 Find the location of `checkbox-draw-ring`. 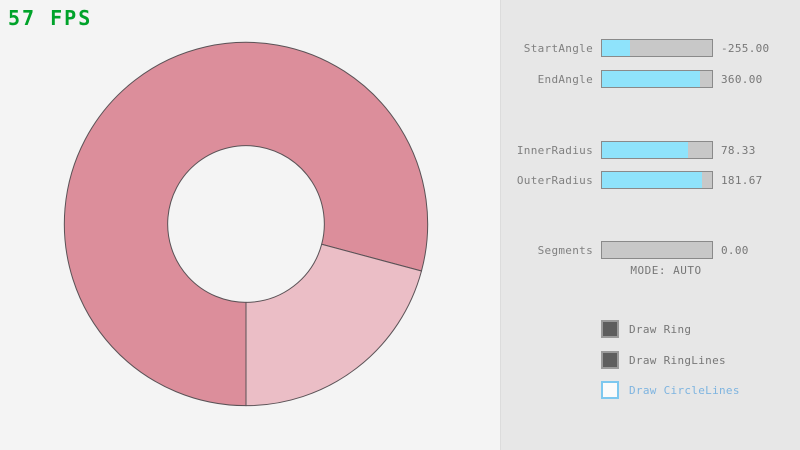

checkbox-draw-ring is located at coordinates (610, 329).